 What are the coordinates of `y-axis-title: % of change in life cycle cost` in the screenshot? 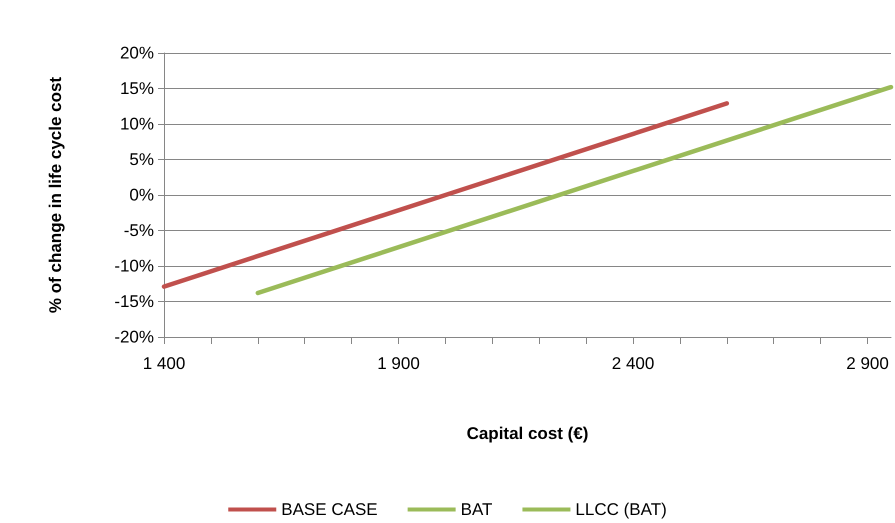 It's located at (55, 195).